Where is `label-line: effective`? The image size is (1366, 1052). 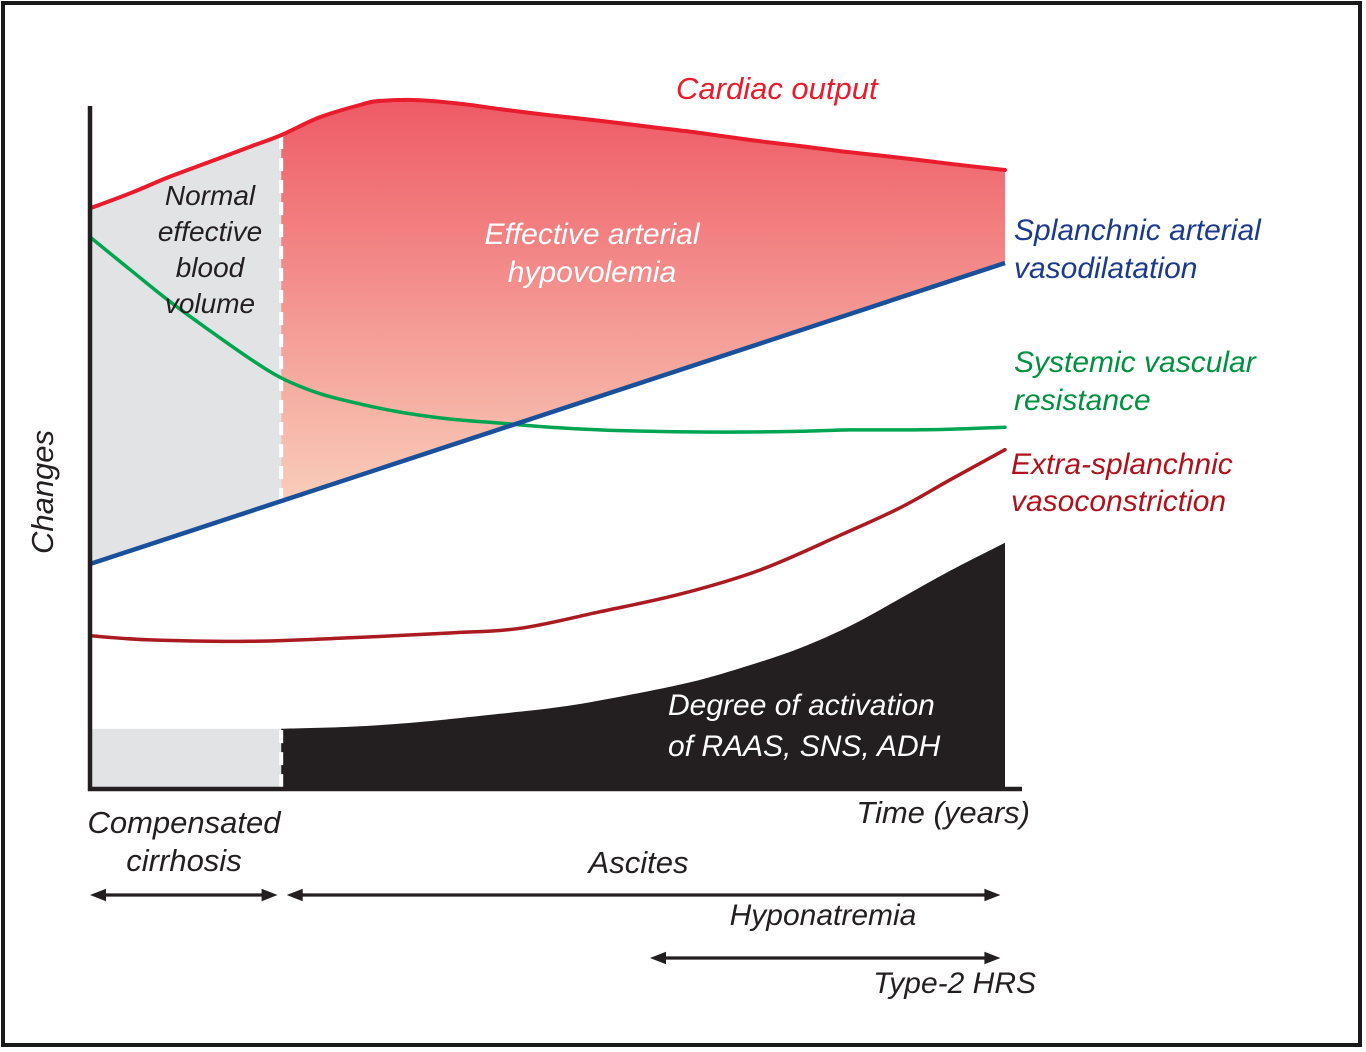
label-line: effective is located at coordinates (210, 231).